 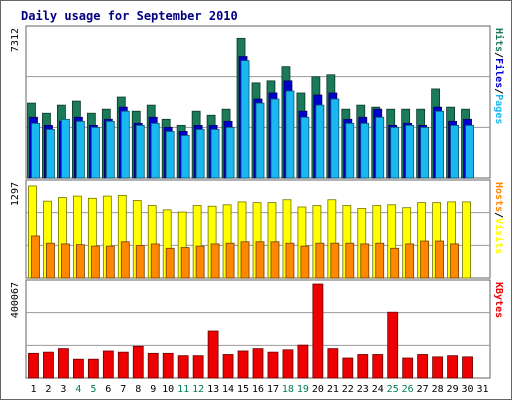 What do you see at coordinates (438, 389) in the screenshot?
I see `x-tick-label-28: 28` at bounding box center [438, 389].